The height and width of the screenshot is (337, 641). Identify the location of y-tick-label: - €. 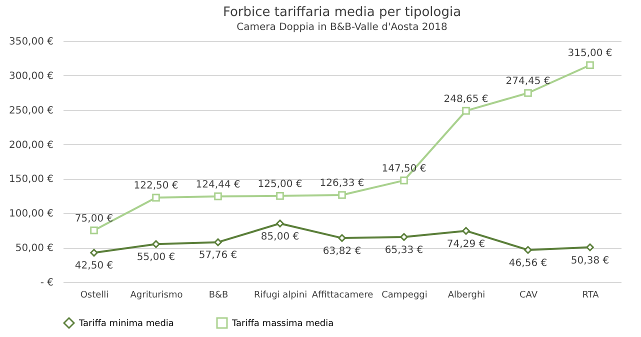
(47, 283).